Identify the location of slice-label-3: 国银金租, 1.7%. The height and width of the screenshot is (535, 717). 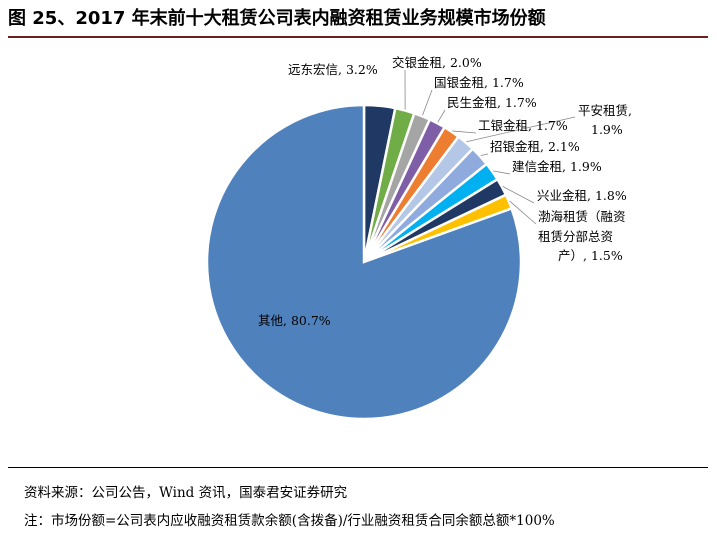
(479, 82).